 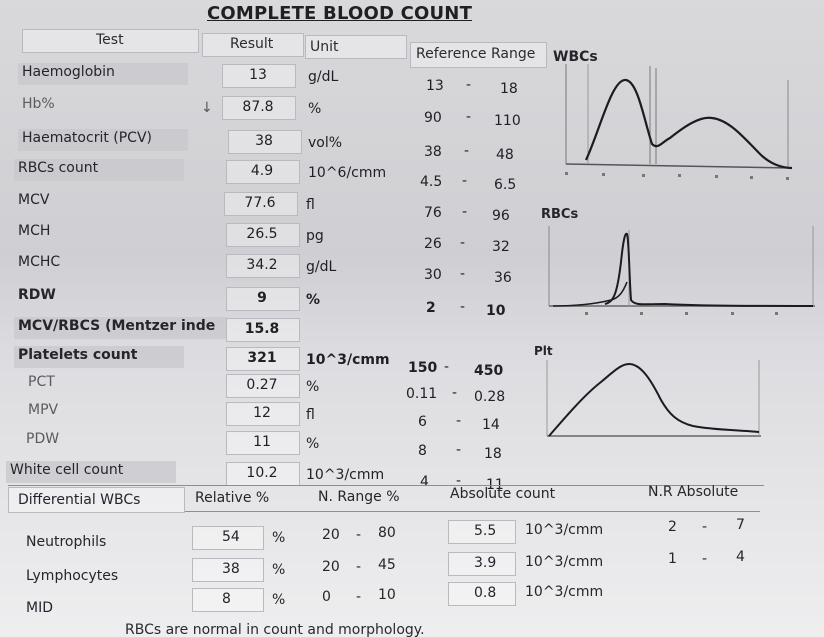 What do you see at coordinates (501, 247) in the screenshot?
I see `range-high: 32` at bounding box center [501, 247].